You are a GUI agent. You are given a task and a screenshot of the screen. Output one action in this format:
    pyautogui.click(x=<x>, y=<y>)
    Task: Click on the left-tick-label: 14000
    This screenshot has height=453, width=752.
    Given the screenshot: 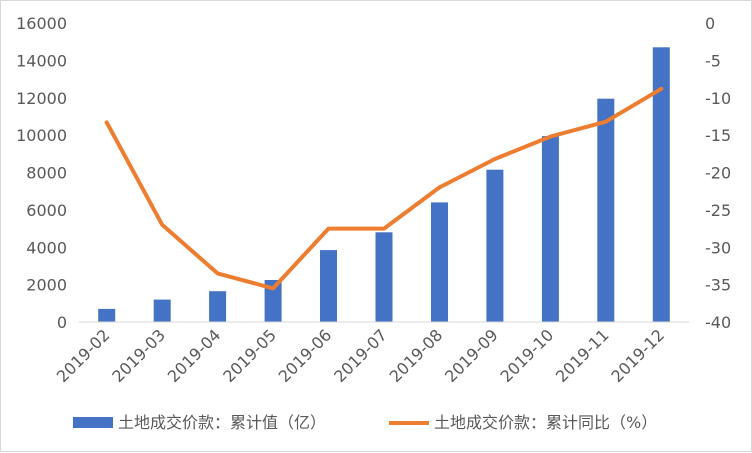 What is the action you would take?
    pyautogui.click(x=41, y=60)
    